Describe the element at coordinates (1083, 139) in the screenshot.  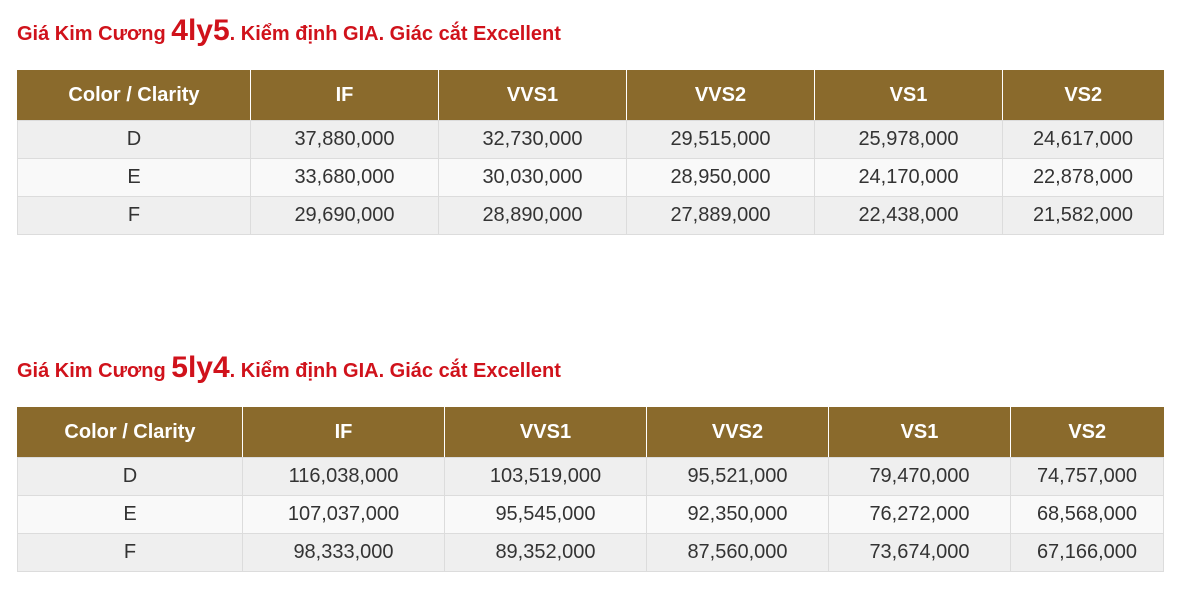
I see `table-cell: 24,617,000` at that location.